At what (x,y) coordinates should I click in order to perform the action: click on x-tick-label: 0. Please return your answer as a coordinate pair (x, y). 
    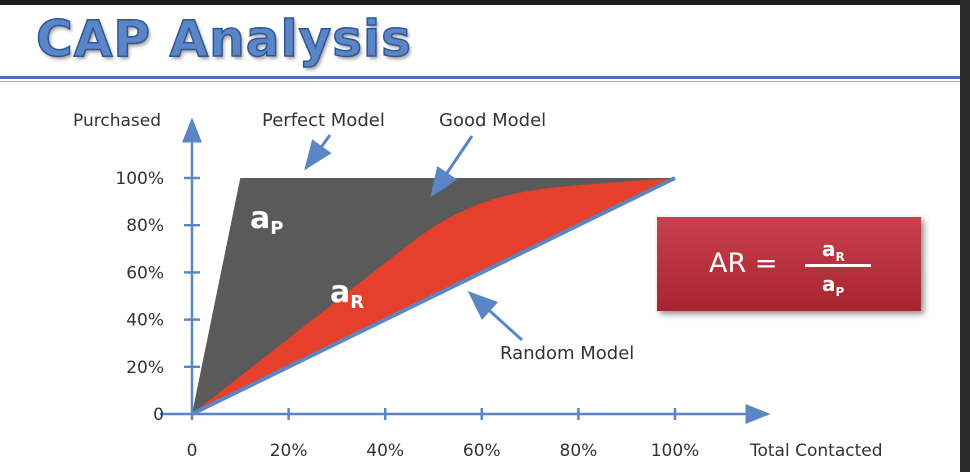
    Looking at the image, I should click on (192, 451).